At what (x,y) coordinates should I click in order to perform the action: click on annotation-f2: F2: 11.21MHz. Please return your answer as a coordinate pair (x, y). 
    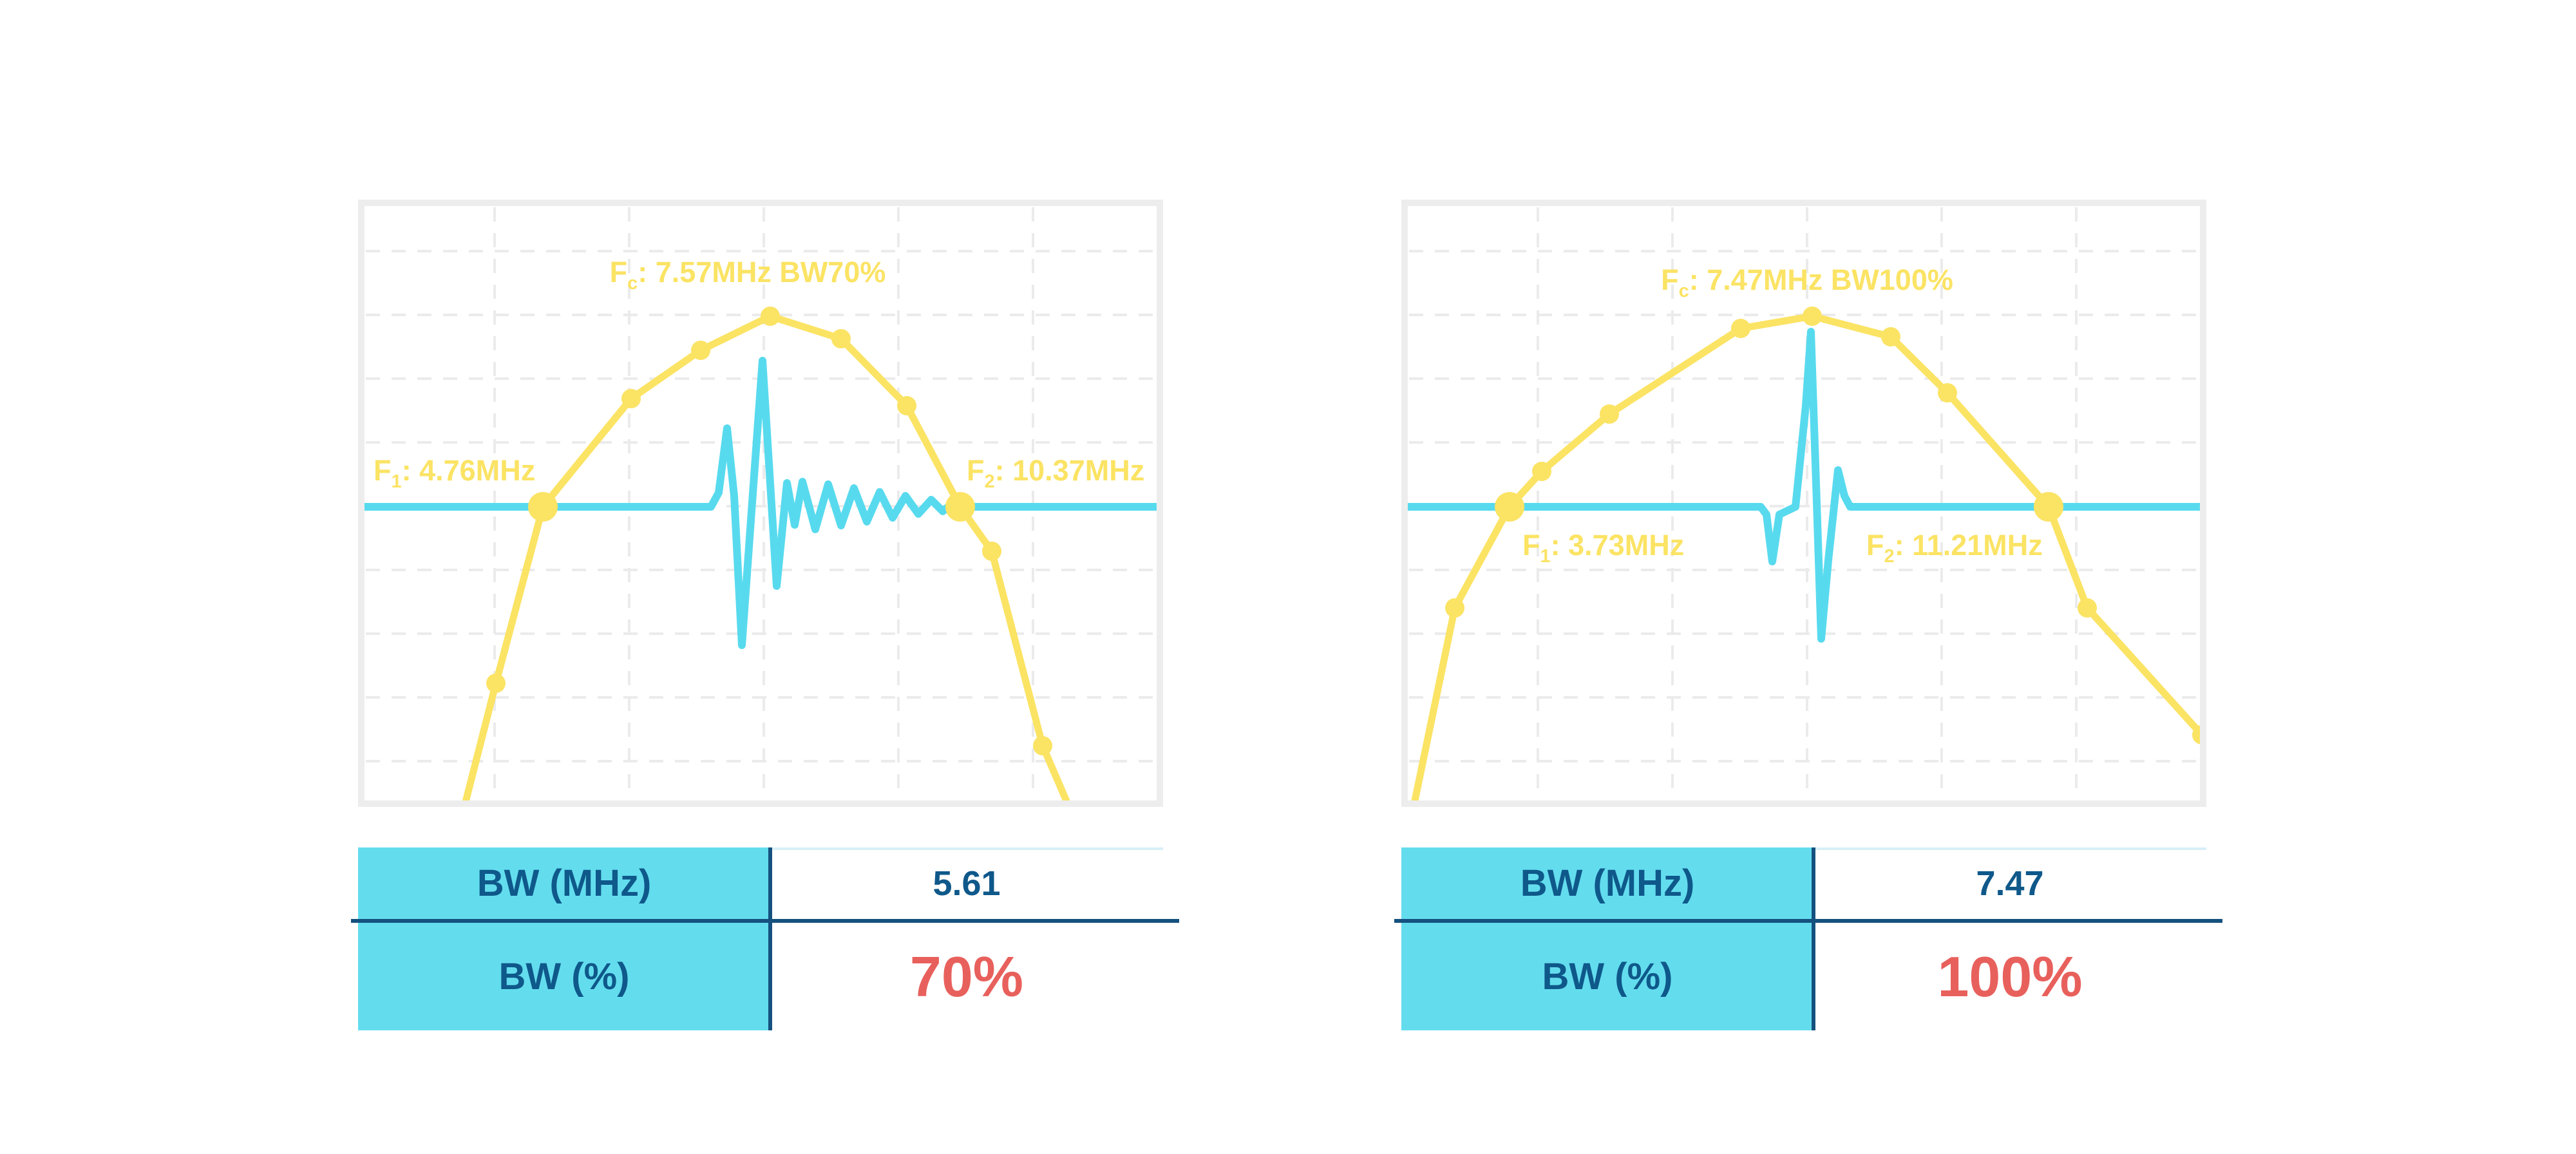
    Looking at the image, I should click on (1954, 548).